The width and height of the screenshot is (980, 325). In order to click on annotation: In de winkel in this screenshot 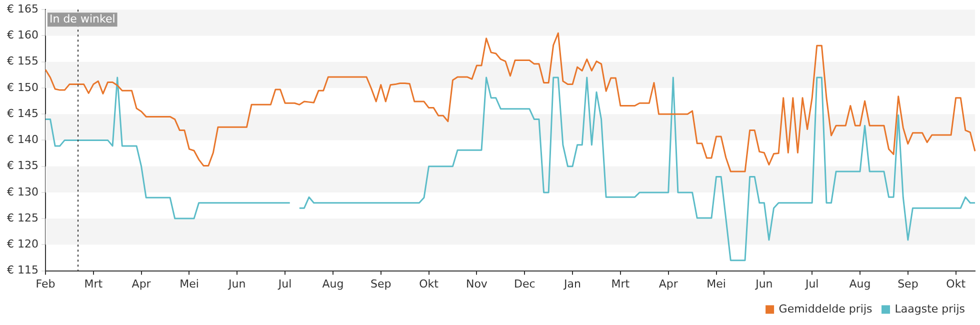, I will do `click(82, 19)`.